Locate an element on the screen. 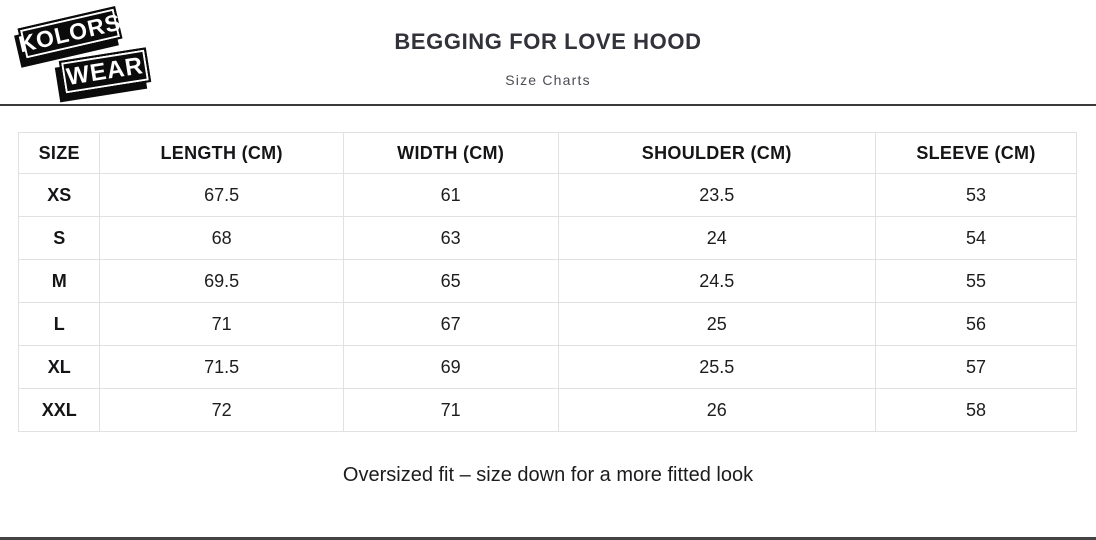 This screenshot has height=540, width=1096. sleeve-value: 57 is located at coordinates (976, 367).